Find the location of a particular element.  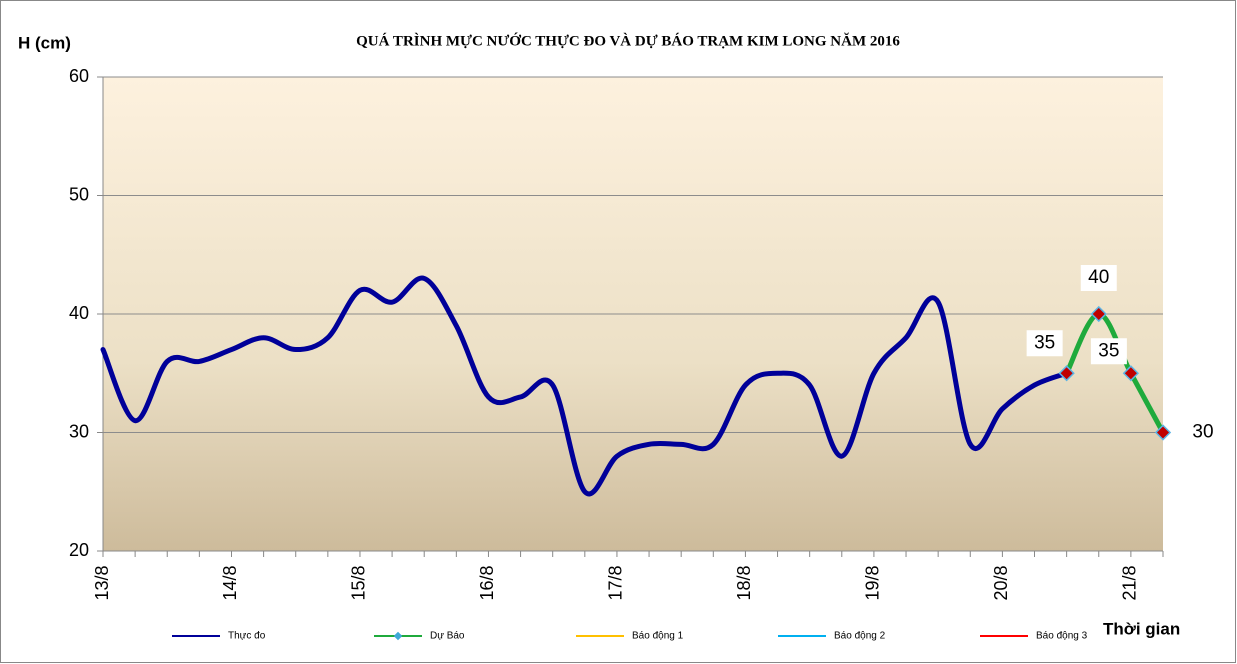

legend-label: Dự Báo is located at coordinates (447, 636).